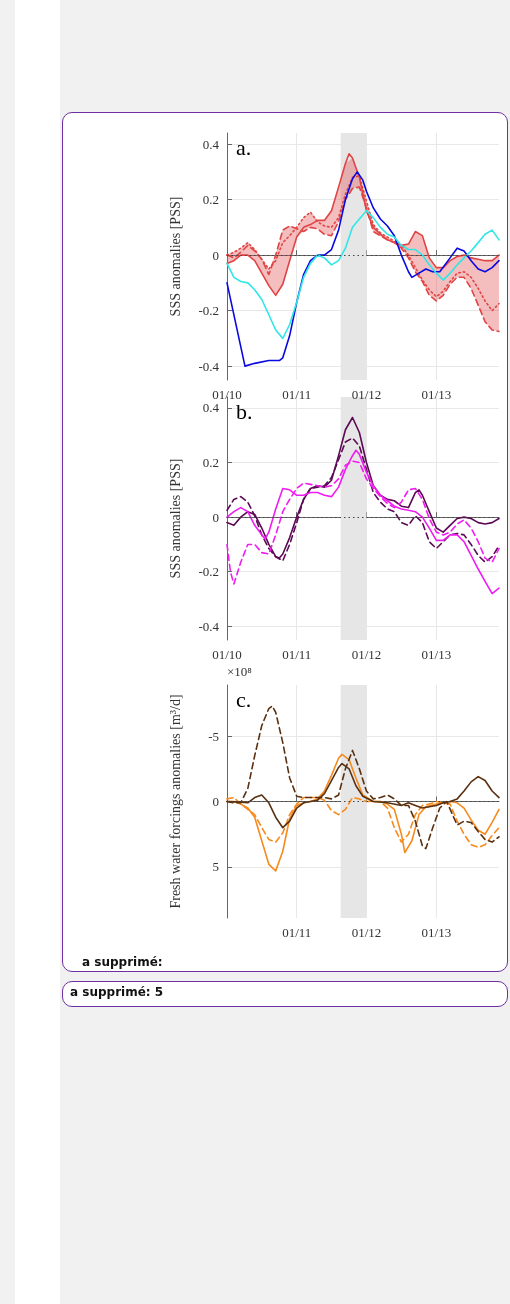 This screenshot has height=1304, width=510. I want to click on y-axis-title: Fresh water forcings anomalies [m³/d], so click(175, 801).